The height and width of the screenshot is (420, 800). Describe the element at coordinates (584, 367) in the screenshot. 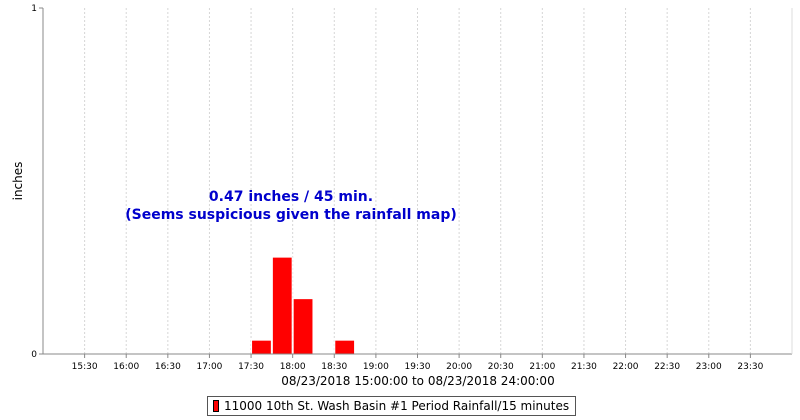

I see `x-tick-label: 21:30` at that location.